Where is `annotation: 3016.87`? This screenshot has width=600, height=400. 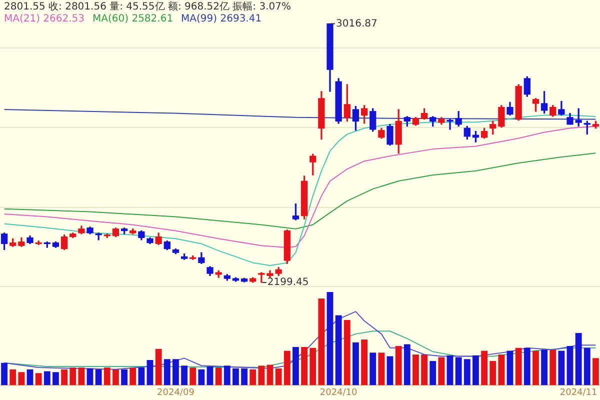 annotation: 3016.87 is located at coordinates (357, 24).